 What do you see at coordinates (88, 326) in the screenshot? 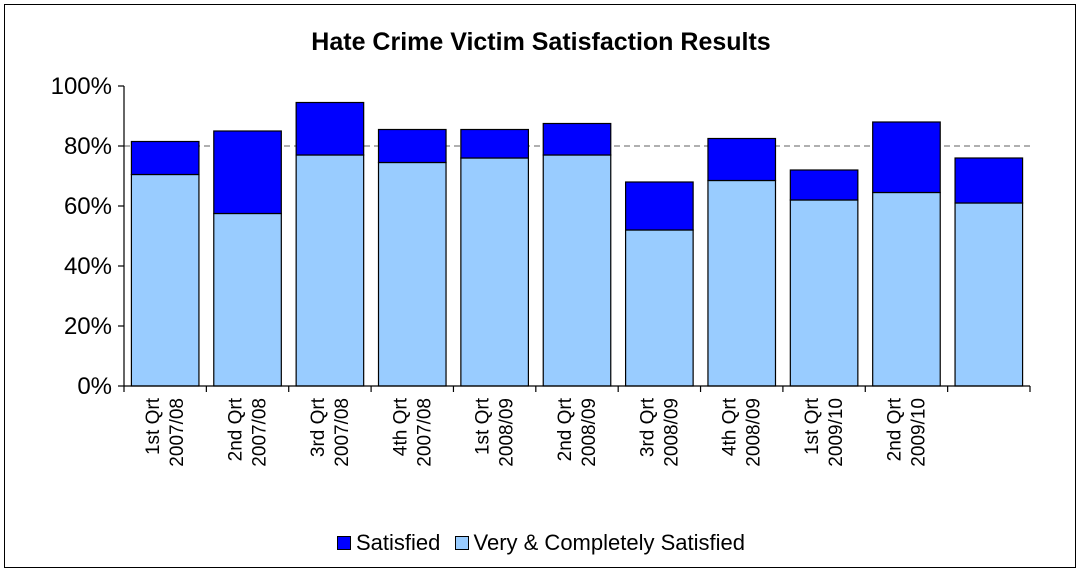
I see `y-tick-label-1: 20%` at bounding box center [88, 326].